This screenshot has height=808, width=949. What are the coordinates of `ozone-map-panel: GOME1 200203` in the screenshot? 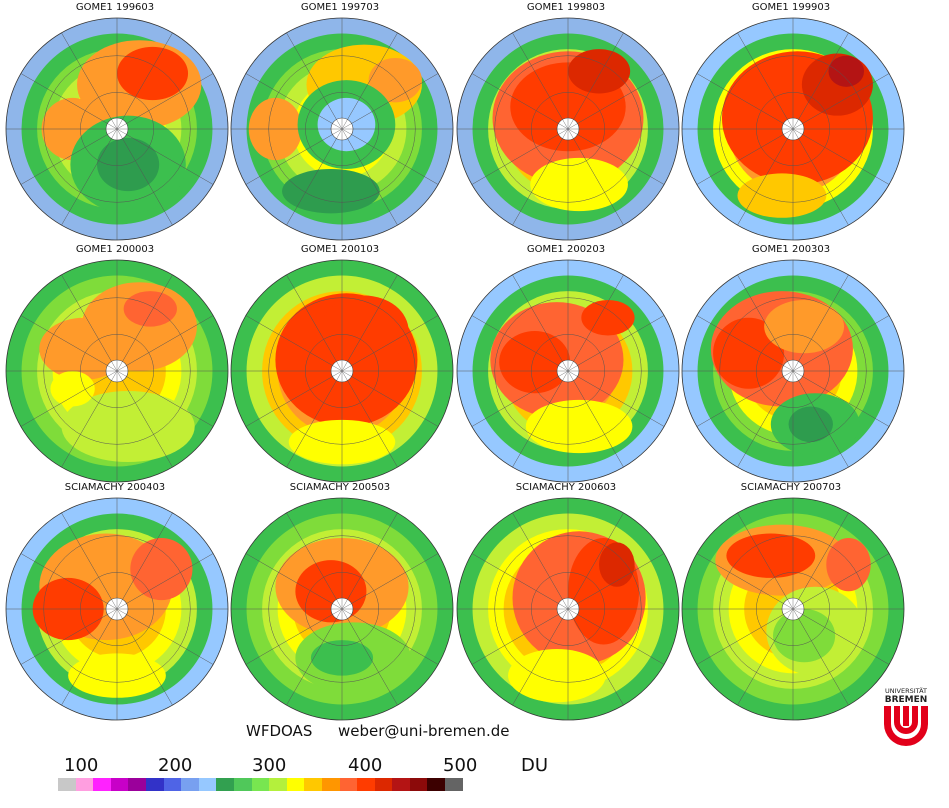 It's located at (566, 369).